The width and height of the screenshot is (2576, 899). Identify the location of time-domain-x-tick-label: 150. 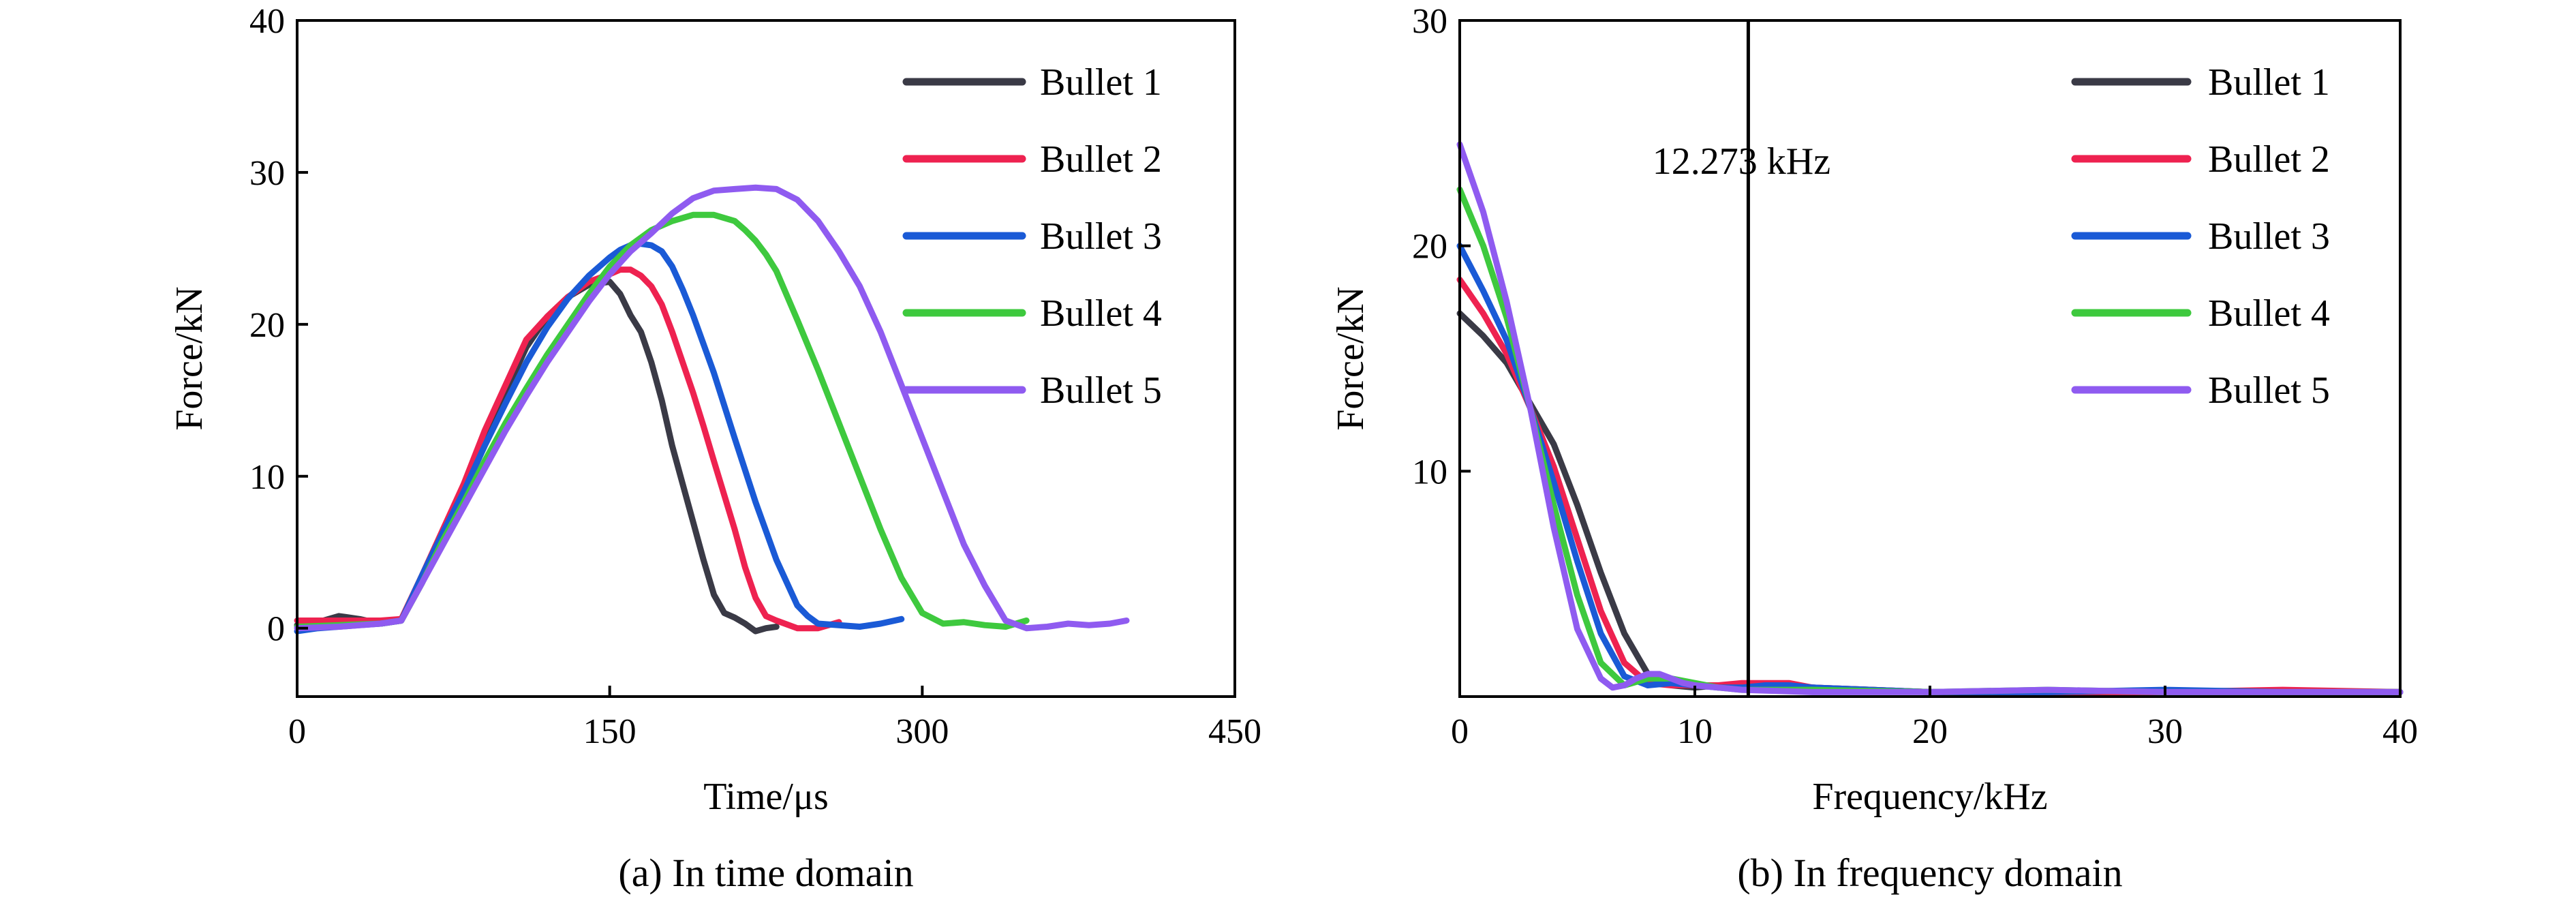
(610, 731).